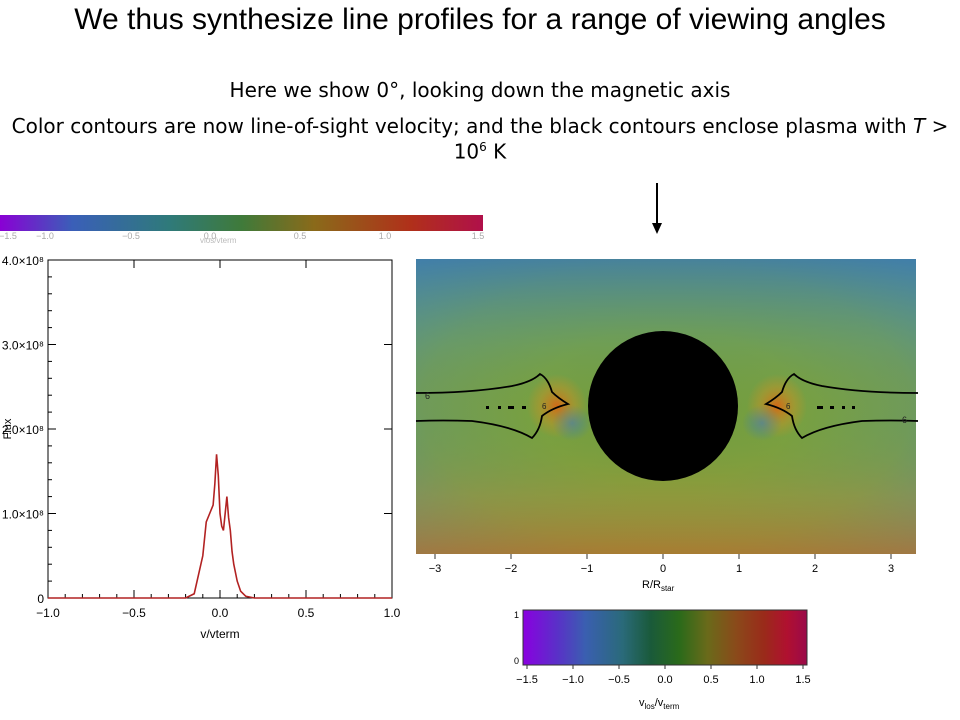 The height and width of the screenshot is (720, 960). What do you see at coordinates (739, 569) in the screenshot?
I see `map-x-tick-label: 1` at bounding box center [739, 569].